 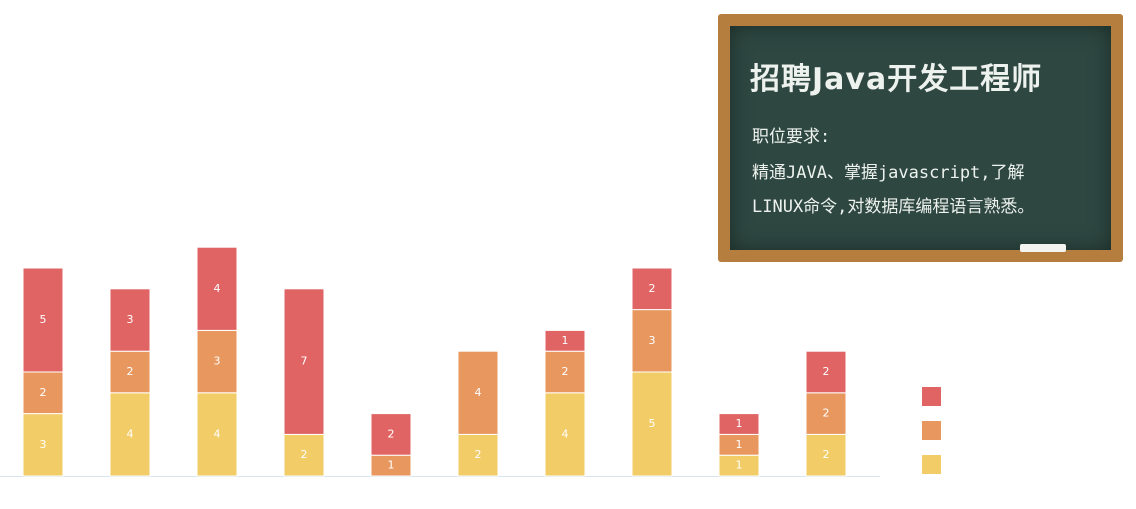 What do you see at coordinates (888, 173) in the screenshot?
I see `board-line: 精通JAVA、掌握javascript,了解` at bounding box center [888, 173].